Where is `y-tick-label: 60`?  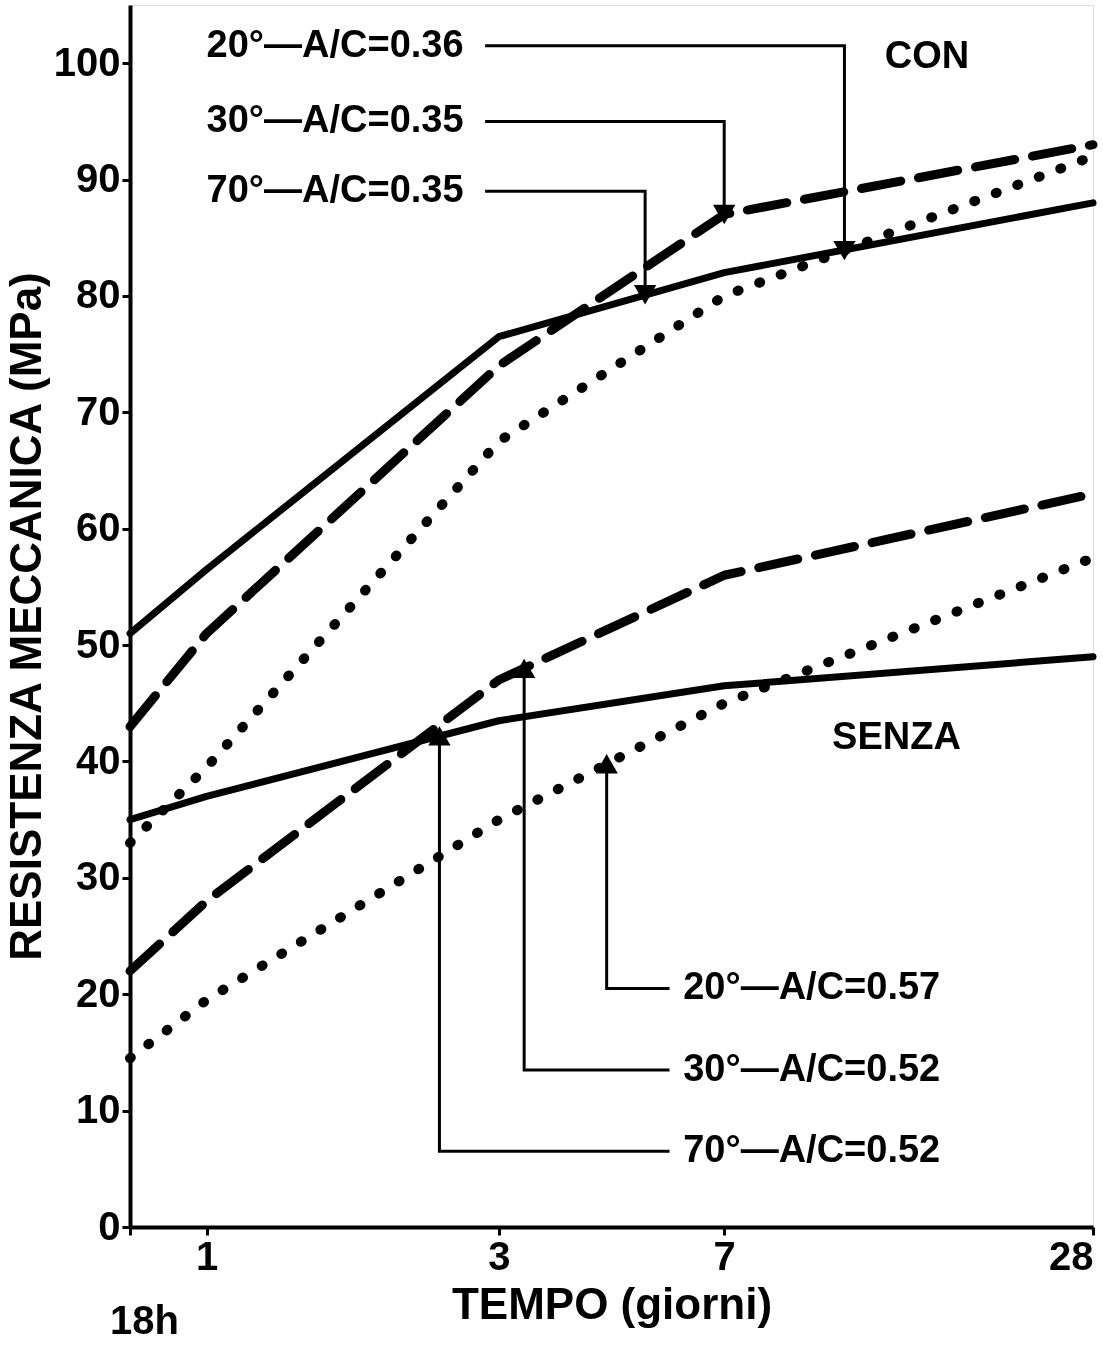 y-tick-label: 60 is located at coordinates (98, 527).